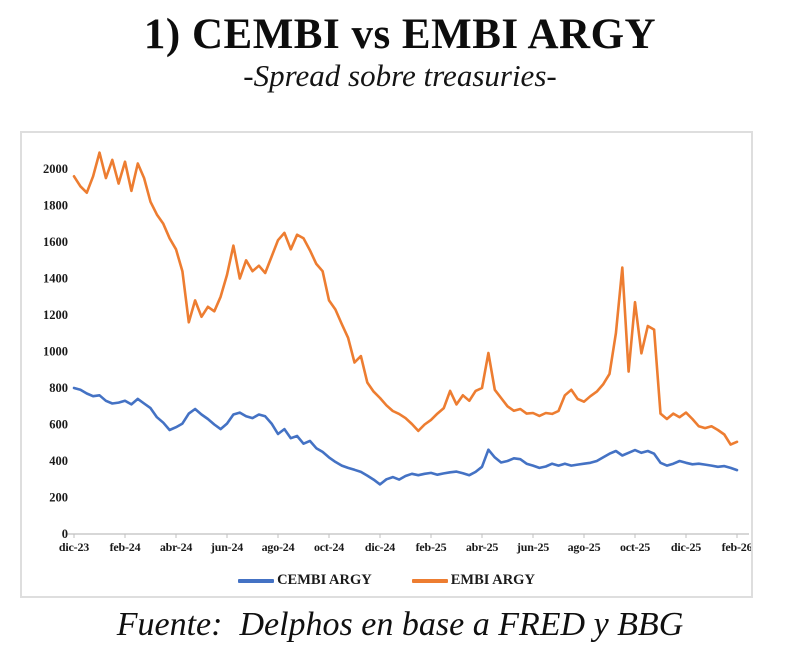 This screenshot has width=800, height=670. Describe the element at coordinates (176, 547) in the screenshot. I see `x-tick-label: abr-24` at that location.